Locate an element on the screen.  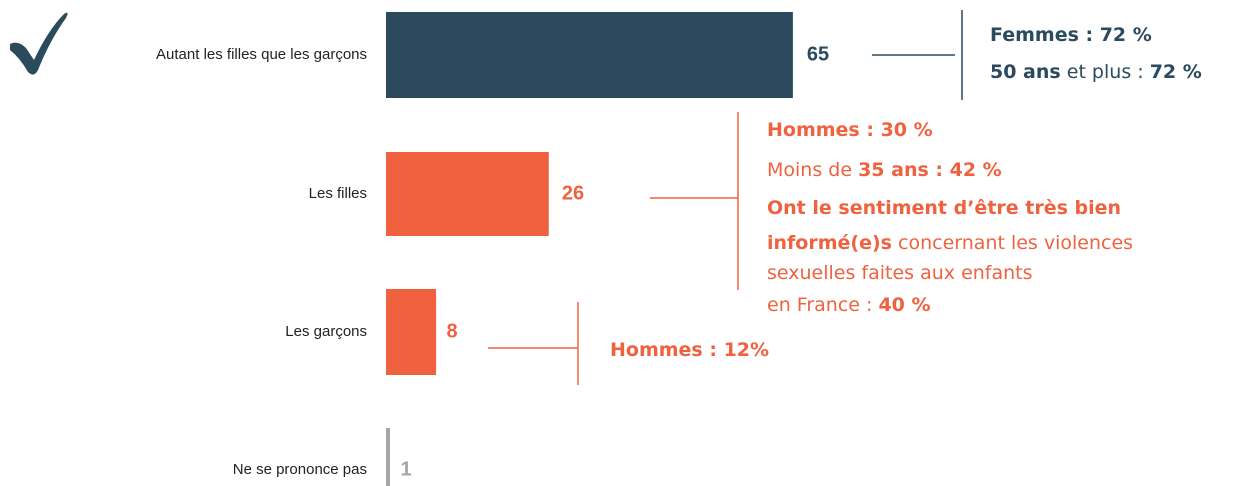
annotation-line: Femmes : 72 % is located at coordinates (1071, 35).